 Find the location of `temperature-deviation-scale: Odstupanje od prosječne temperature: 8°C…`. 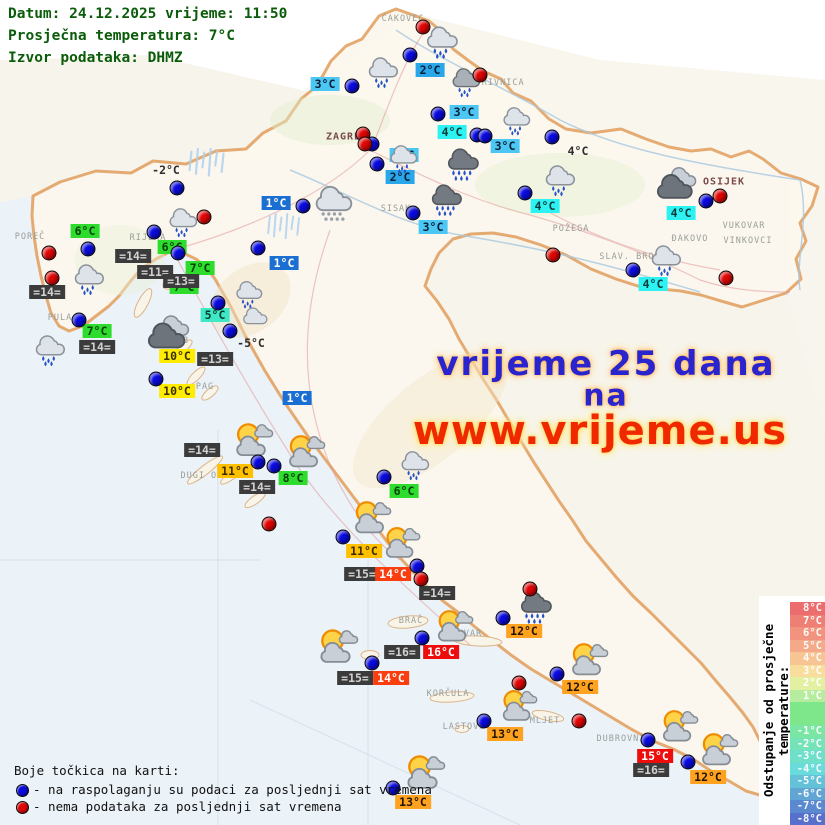

temperature-deviation-scale: Odstupanje od prosječne temperature: 8°C… is located at coordinates (792, 710).